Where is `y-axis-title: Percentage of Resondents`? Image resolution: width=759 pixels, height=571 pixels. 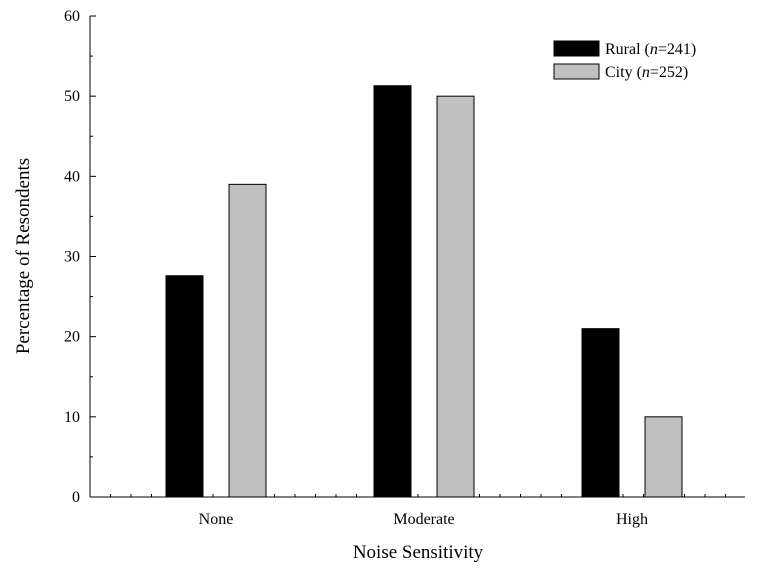 y-axis-title: Percentage of Resondents is located at coordinates (23, 256).